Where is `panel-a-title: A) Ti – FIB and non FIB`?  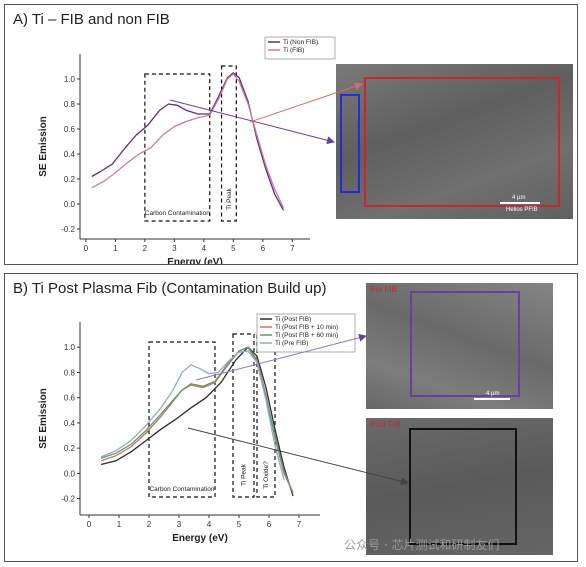 panel-a-title: A) Ti – FIB and non FIB is located at coordinates (91, 19).